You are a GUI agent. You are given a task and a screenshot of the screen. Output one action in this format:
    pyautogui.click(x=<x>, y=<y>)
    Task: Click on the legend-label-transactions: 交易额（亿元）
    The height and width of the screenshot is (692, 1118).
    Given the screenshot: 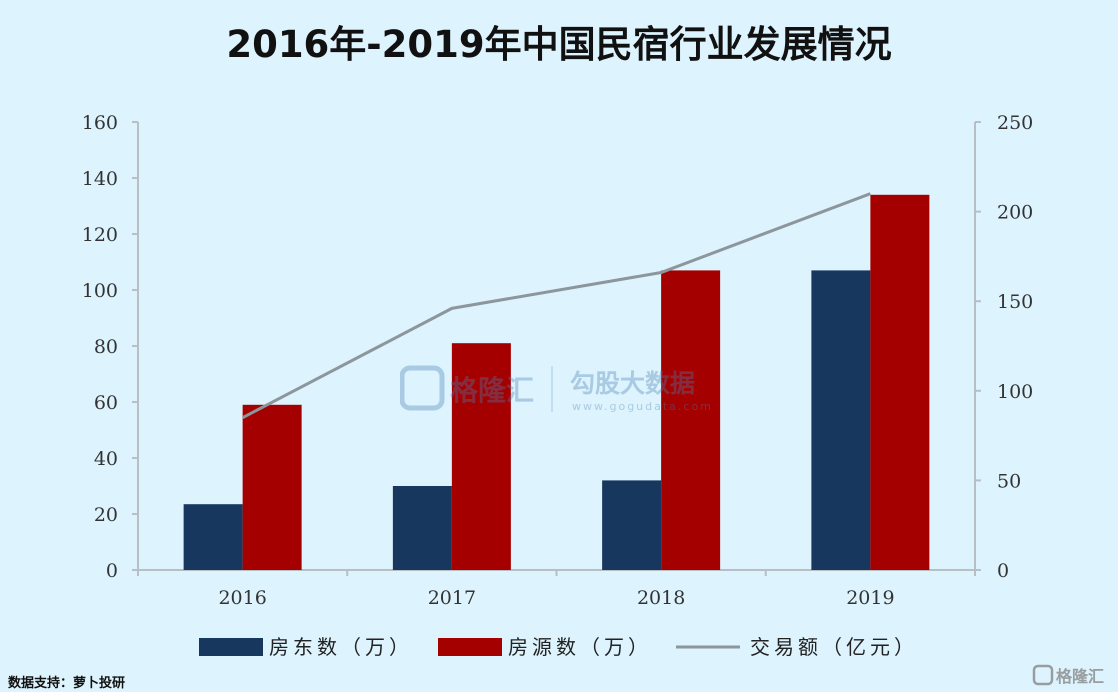 What is the action you would take?
    pyautogui.click(x=834, y=647)
    